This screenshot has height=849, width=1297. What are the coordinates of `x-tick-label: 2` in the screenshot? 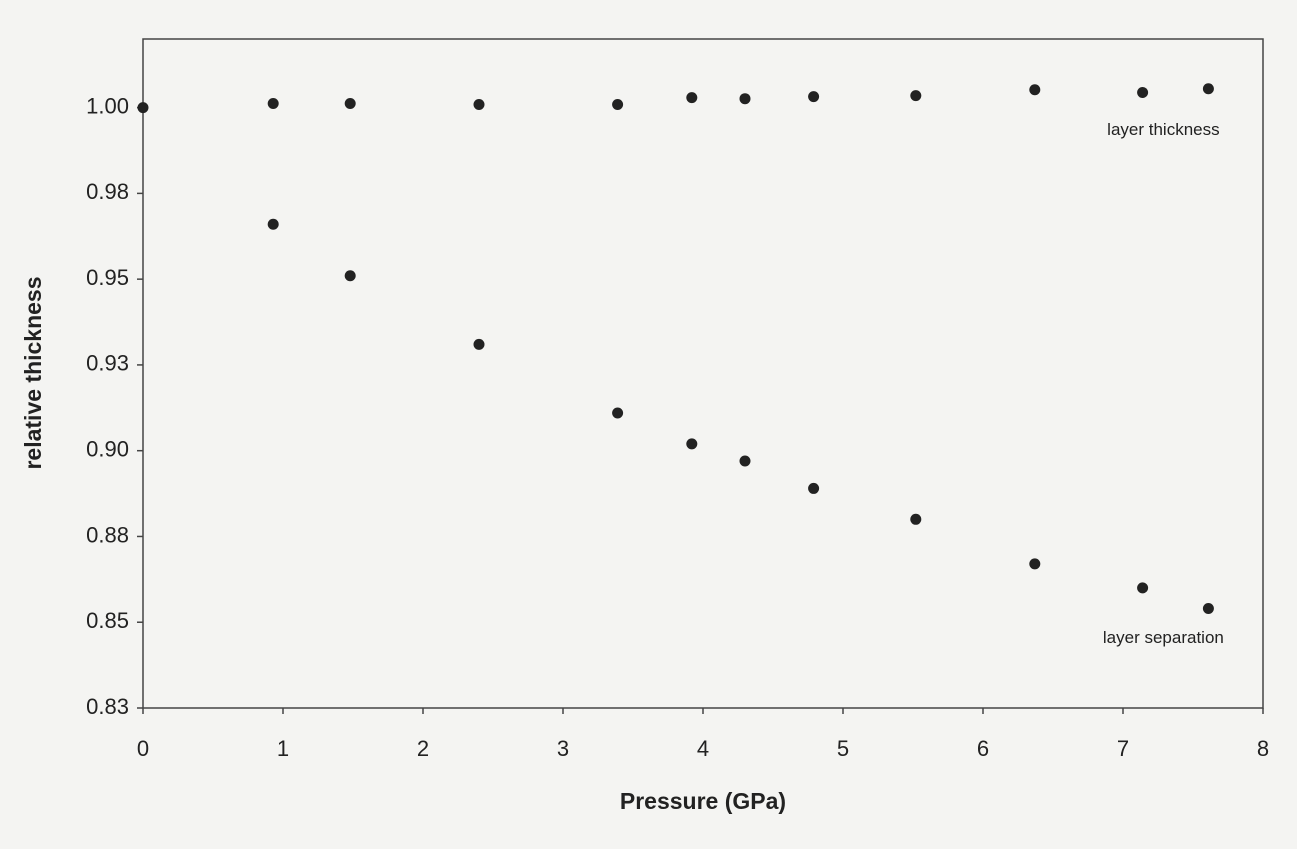 It's located at (423, 748).